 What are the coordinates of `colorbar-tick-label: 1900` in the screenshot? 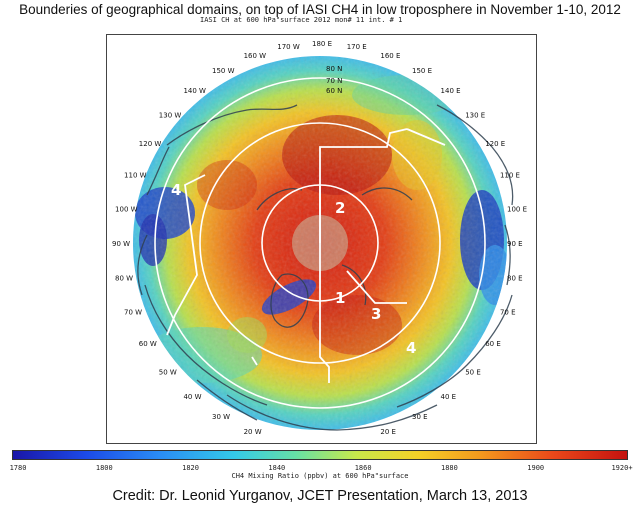 It's located at (536, 468).